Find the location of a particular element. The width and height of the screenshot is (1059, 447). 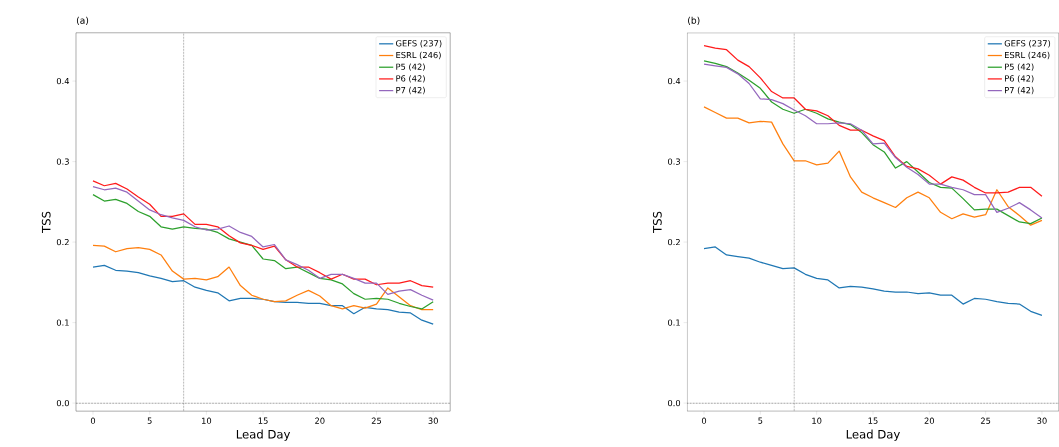

chart-title: (a) is located at coordinates (82, 20).